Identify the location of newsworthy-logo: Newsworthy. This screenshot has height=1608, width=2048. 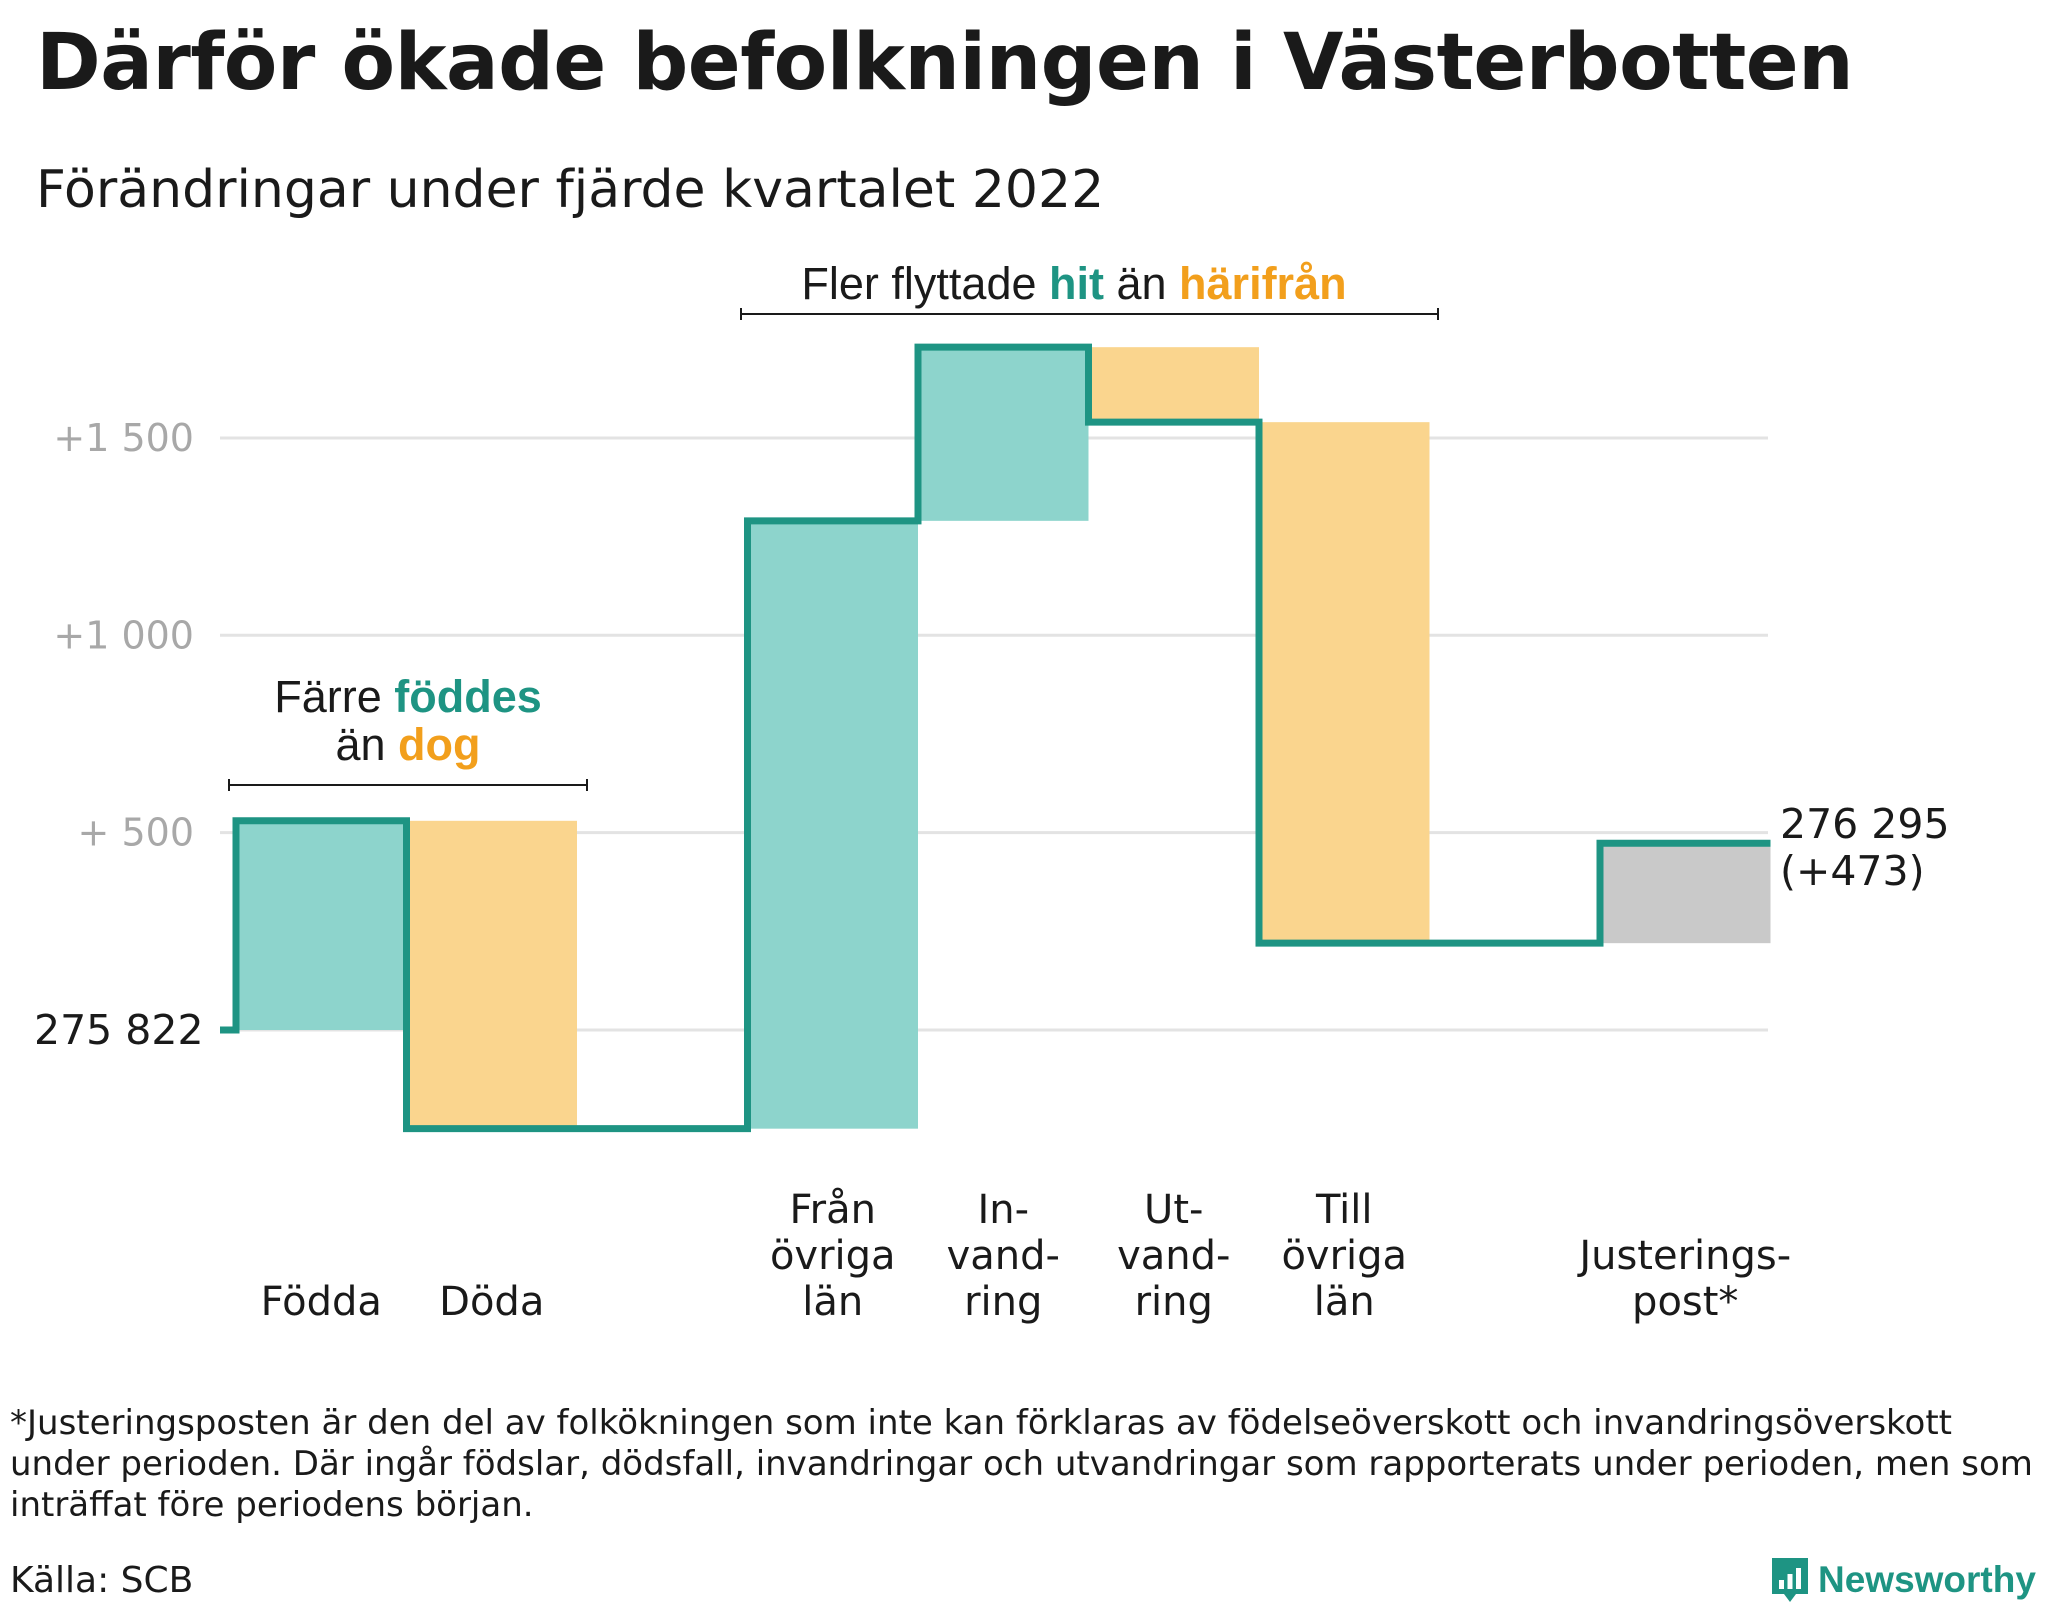
(1903, 1580).